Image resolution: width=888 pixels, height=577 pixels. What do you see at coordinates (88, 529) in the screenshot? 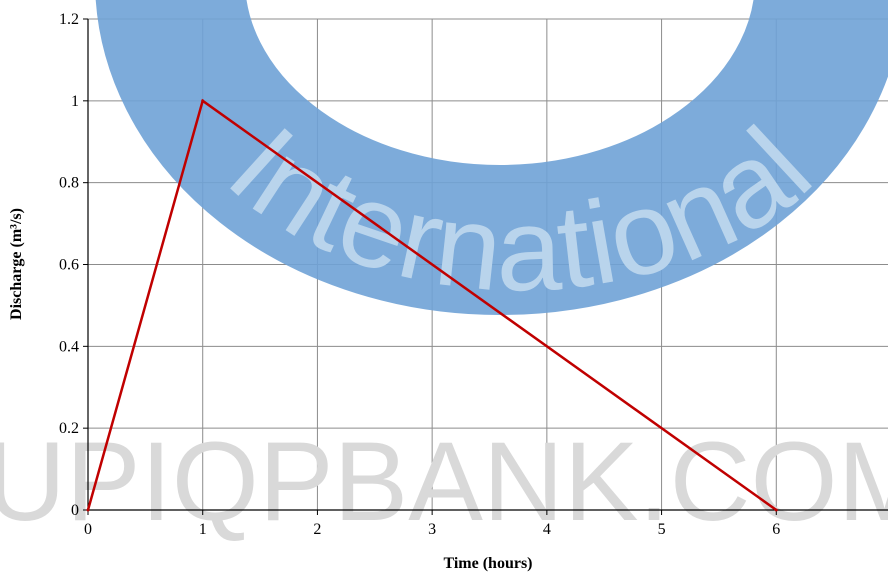
I see `x-tick-label: 0` at bounding box center [88, 529].